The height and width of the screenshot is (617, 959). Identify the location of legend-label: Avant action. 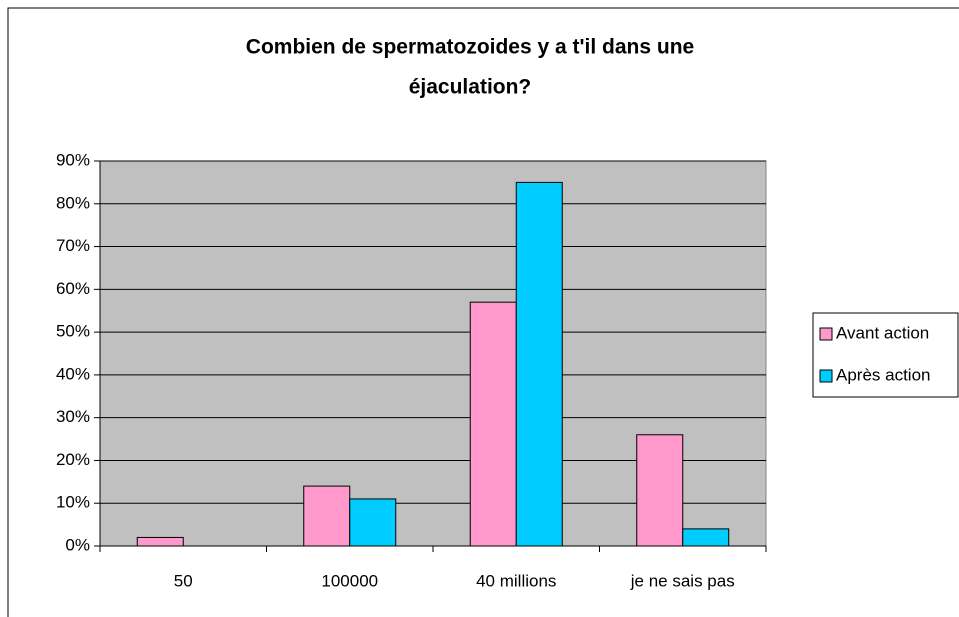
(882, 332).